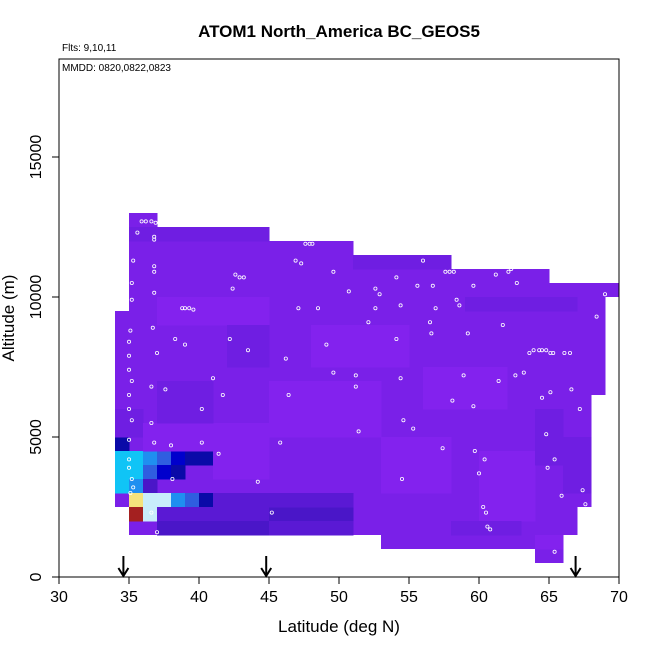 The image size is (650, 650). I want to click on flights-note: Flts: 9,10,11, so click(89, 48).